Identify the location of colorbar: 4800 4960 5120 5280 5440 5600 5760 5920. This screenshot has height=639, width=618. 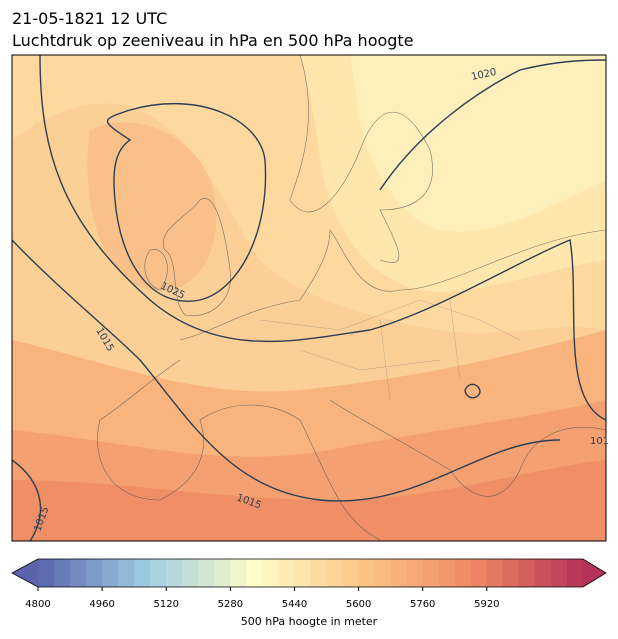
(309, 584).